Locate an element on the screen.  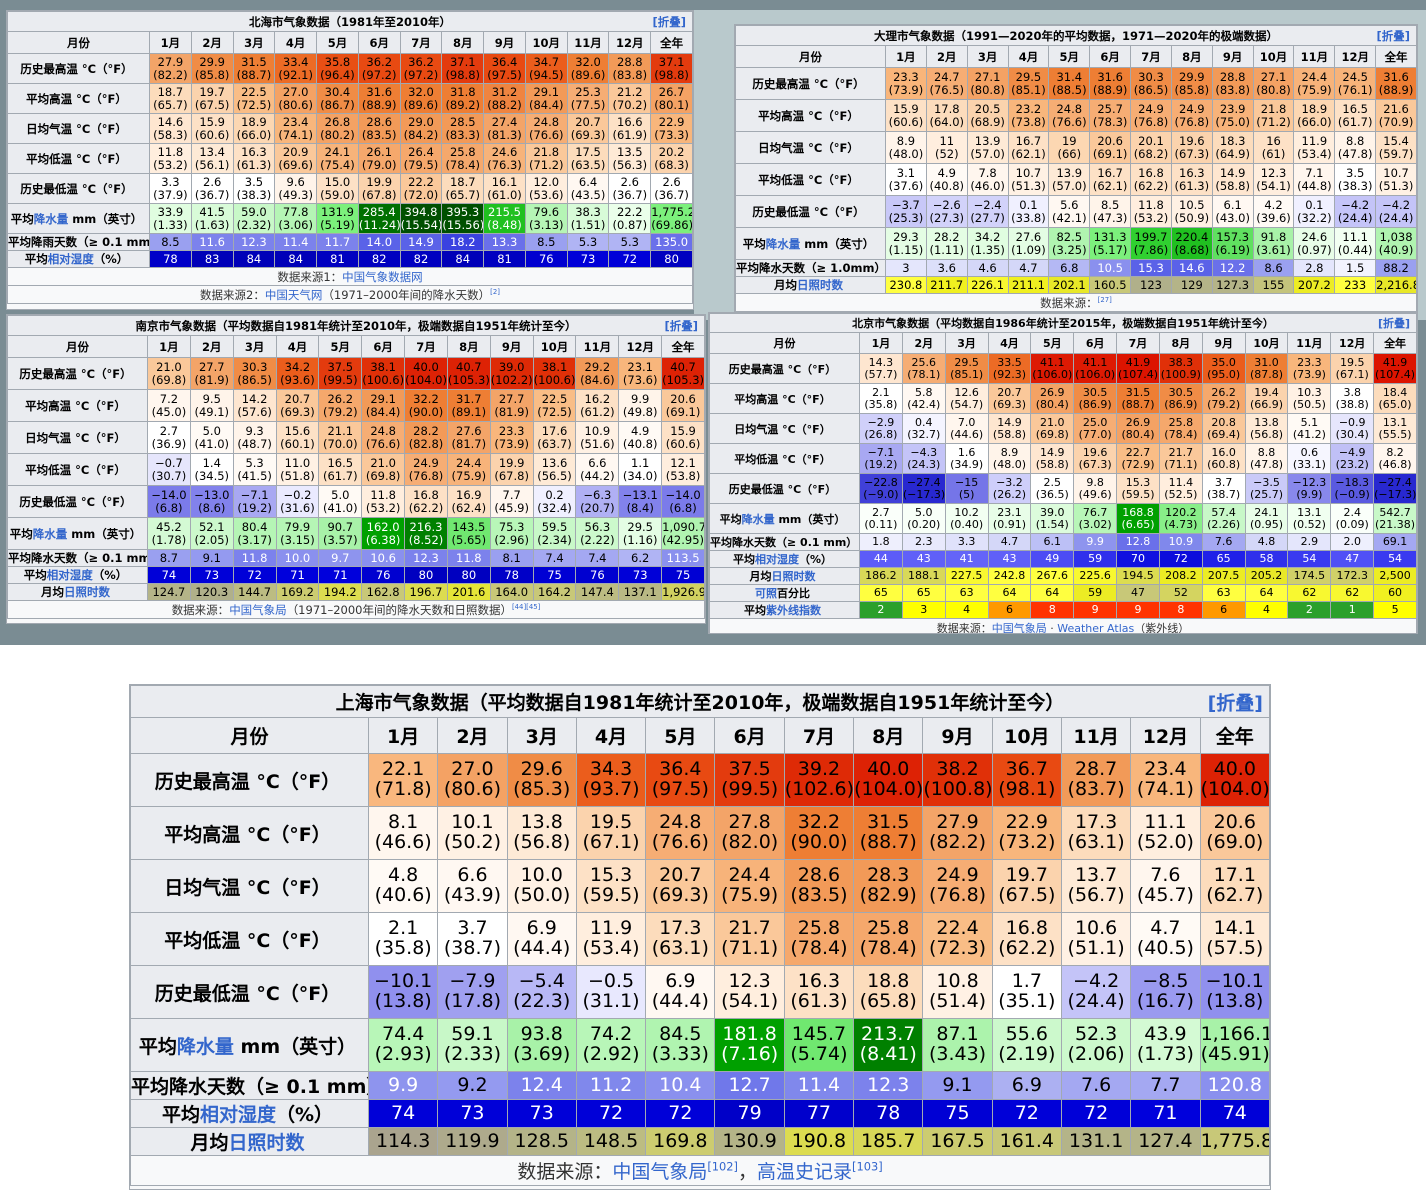
data-cell: 6.6 (43.9) is located at coordinates (472, 886).